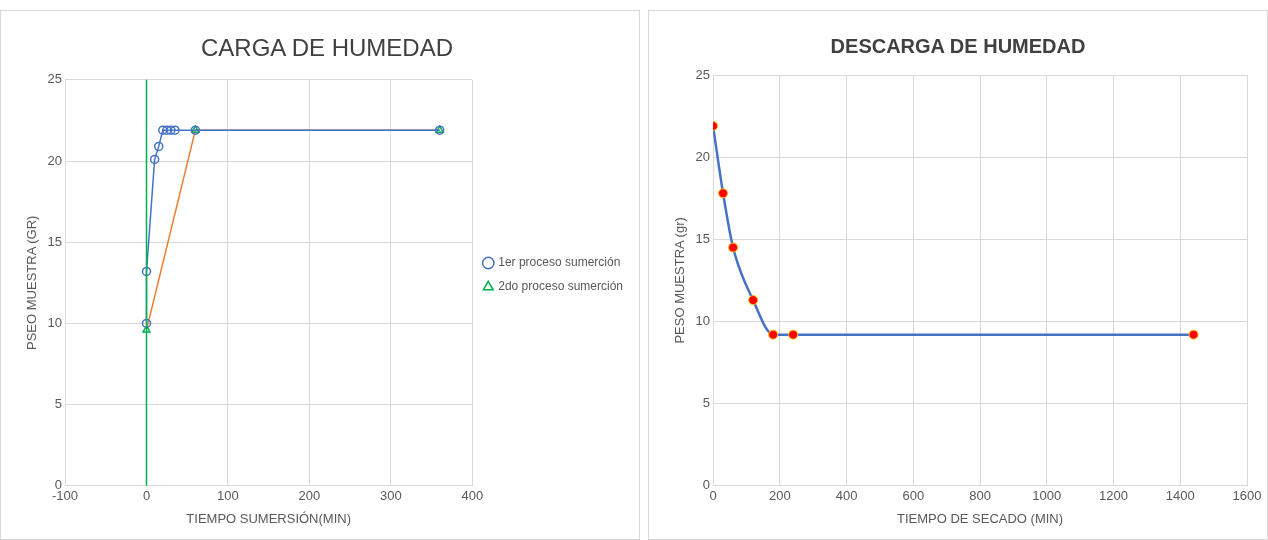  Describe the element at coordinates (327, 48) in the screenshot. I see `chart-title: CARGA DE HUMEDAD` at that location.